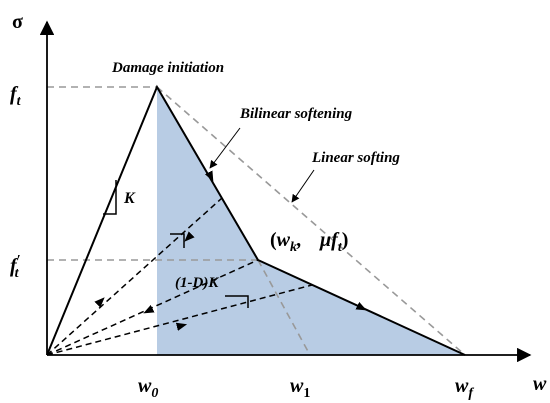  I want to click on bilinear-label: Bilinear softening, so click(296, 114).